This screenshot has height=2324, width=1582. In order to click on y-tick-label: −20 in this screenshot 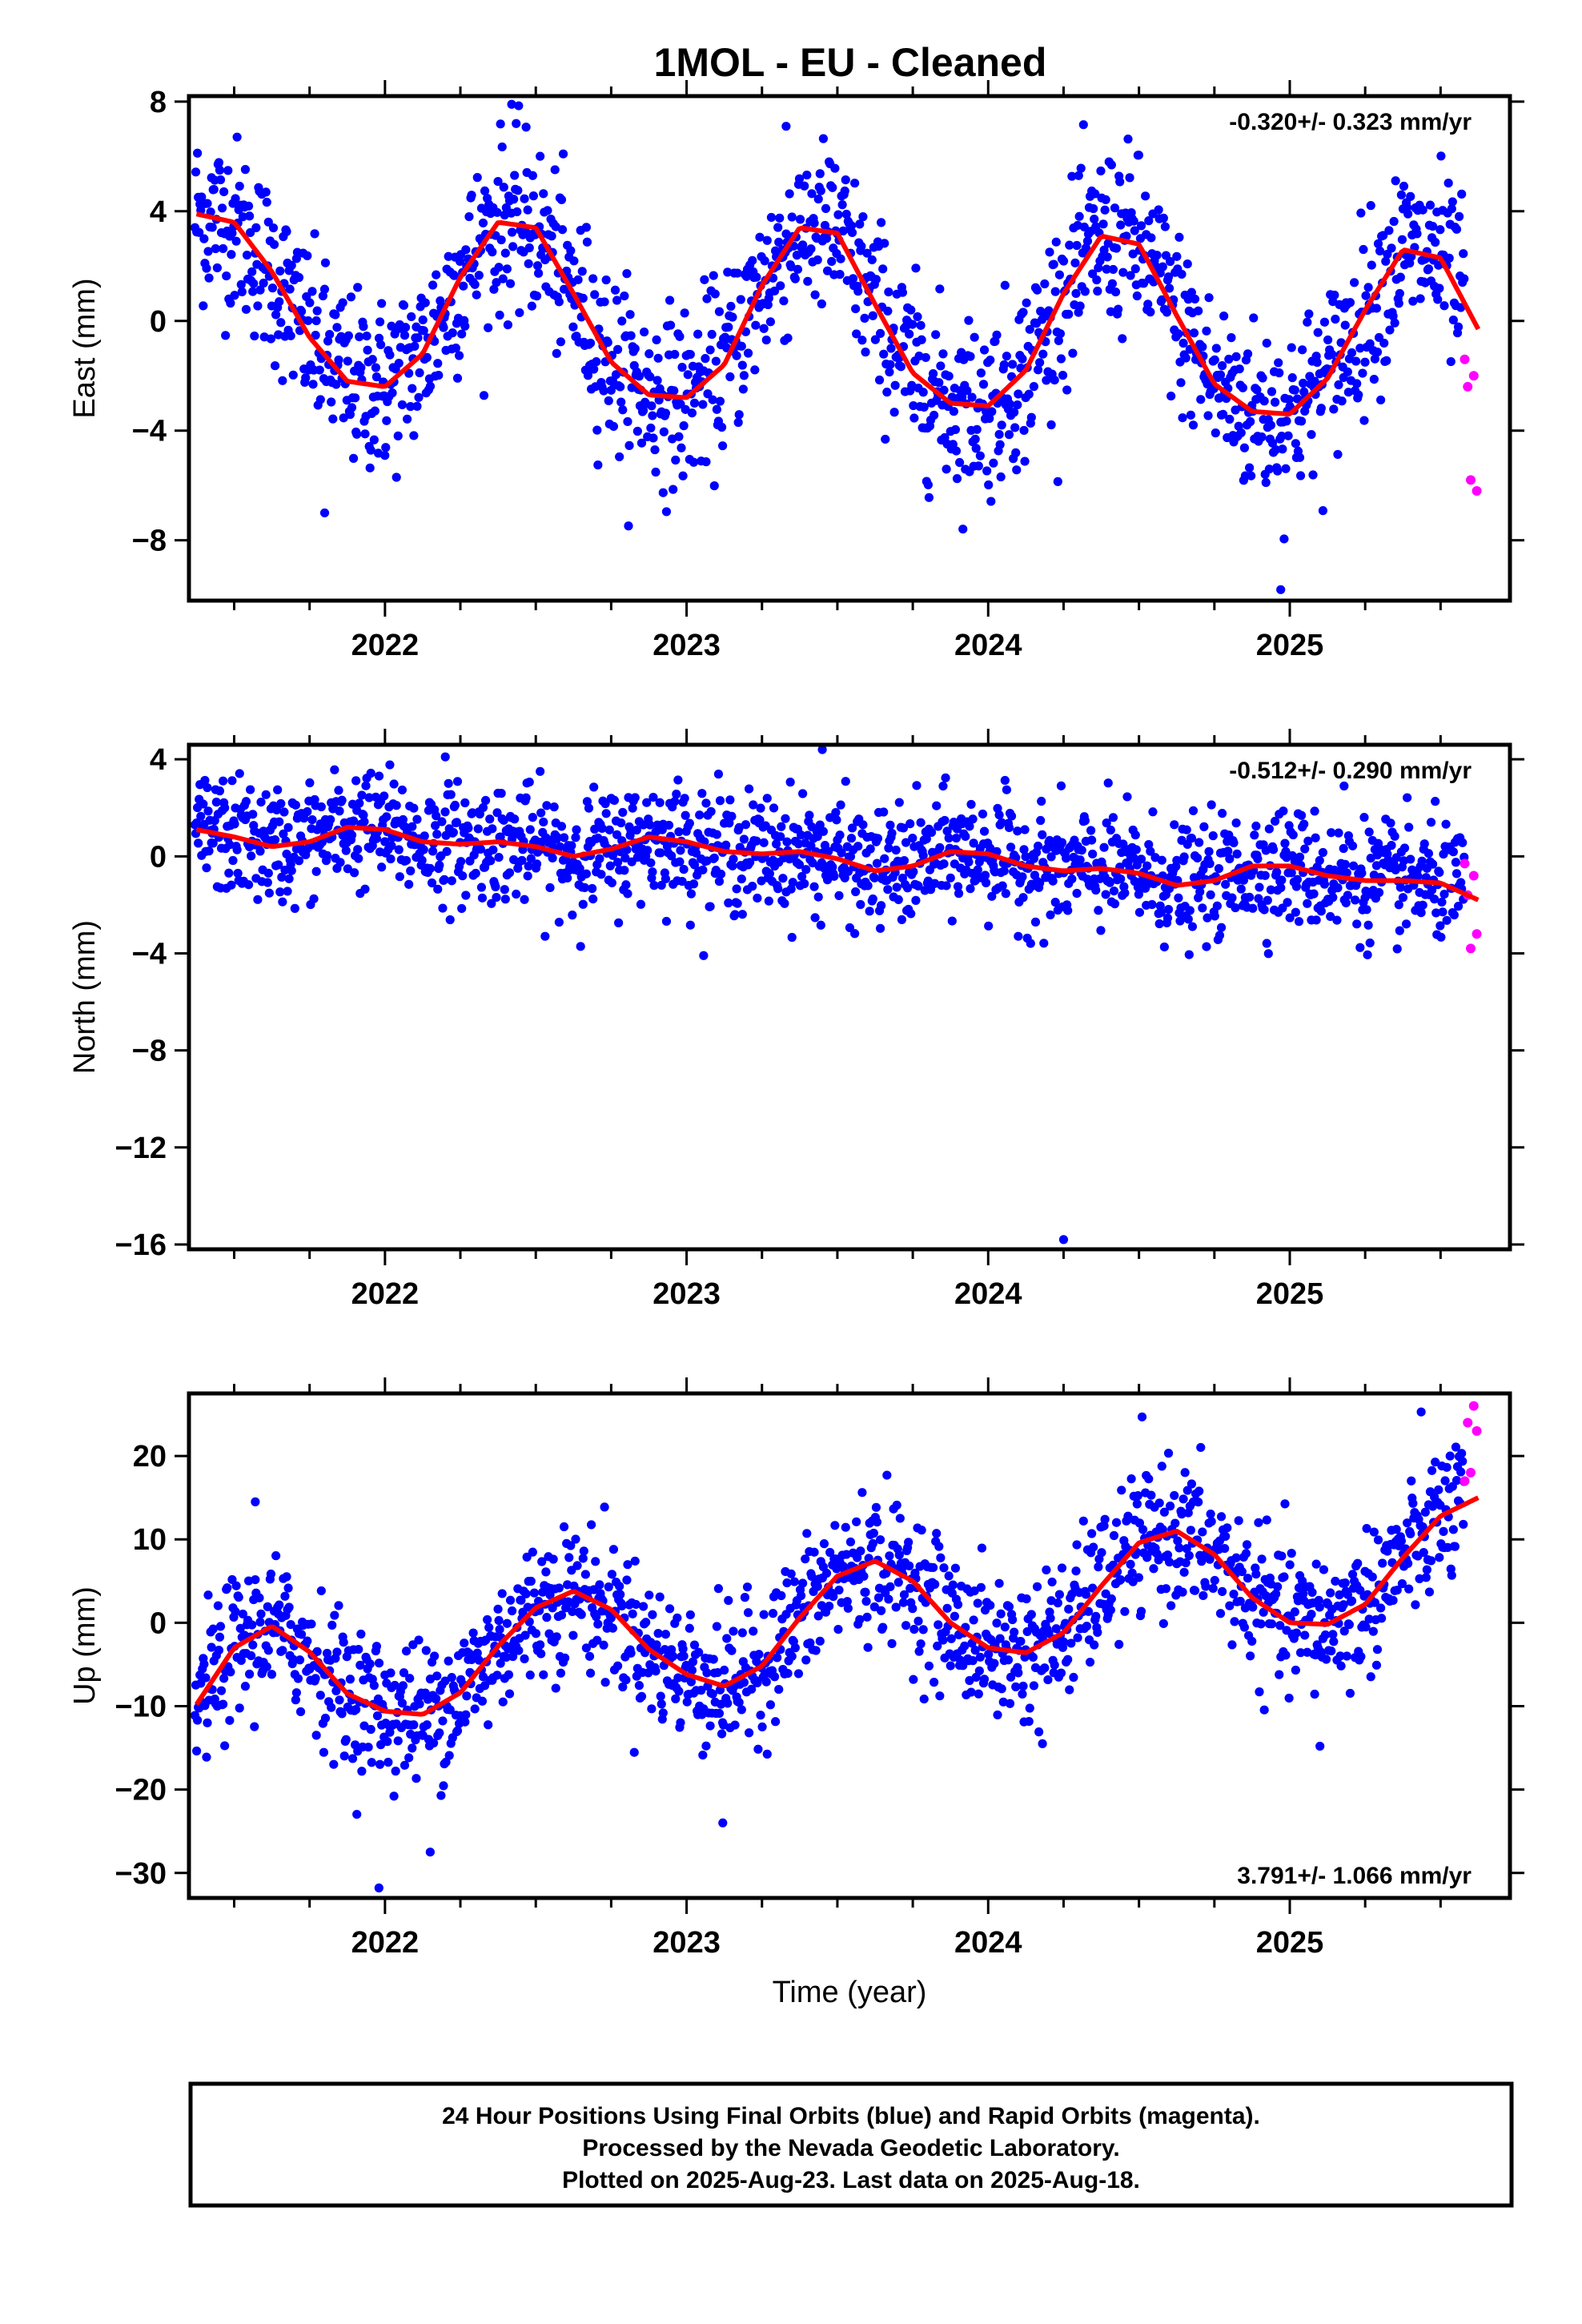, I will do `click(141, 1791)`.